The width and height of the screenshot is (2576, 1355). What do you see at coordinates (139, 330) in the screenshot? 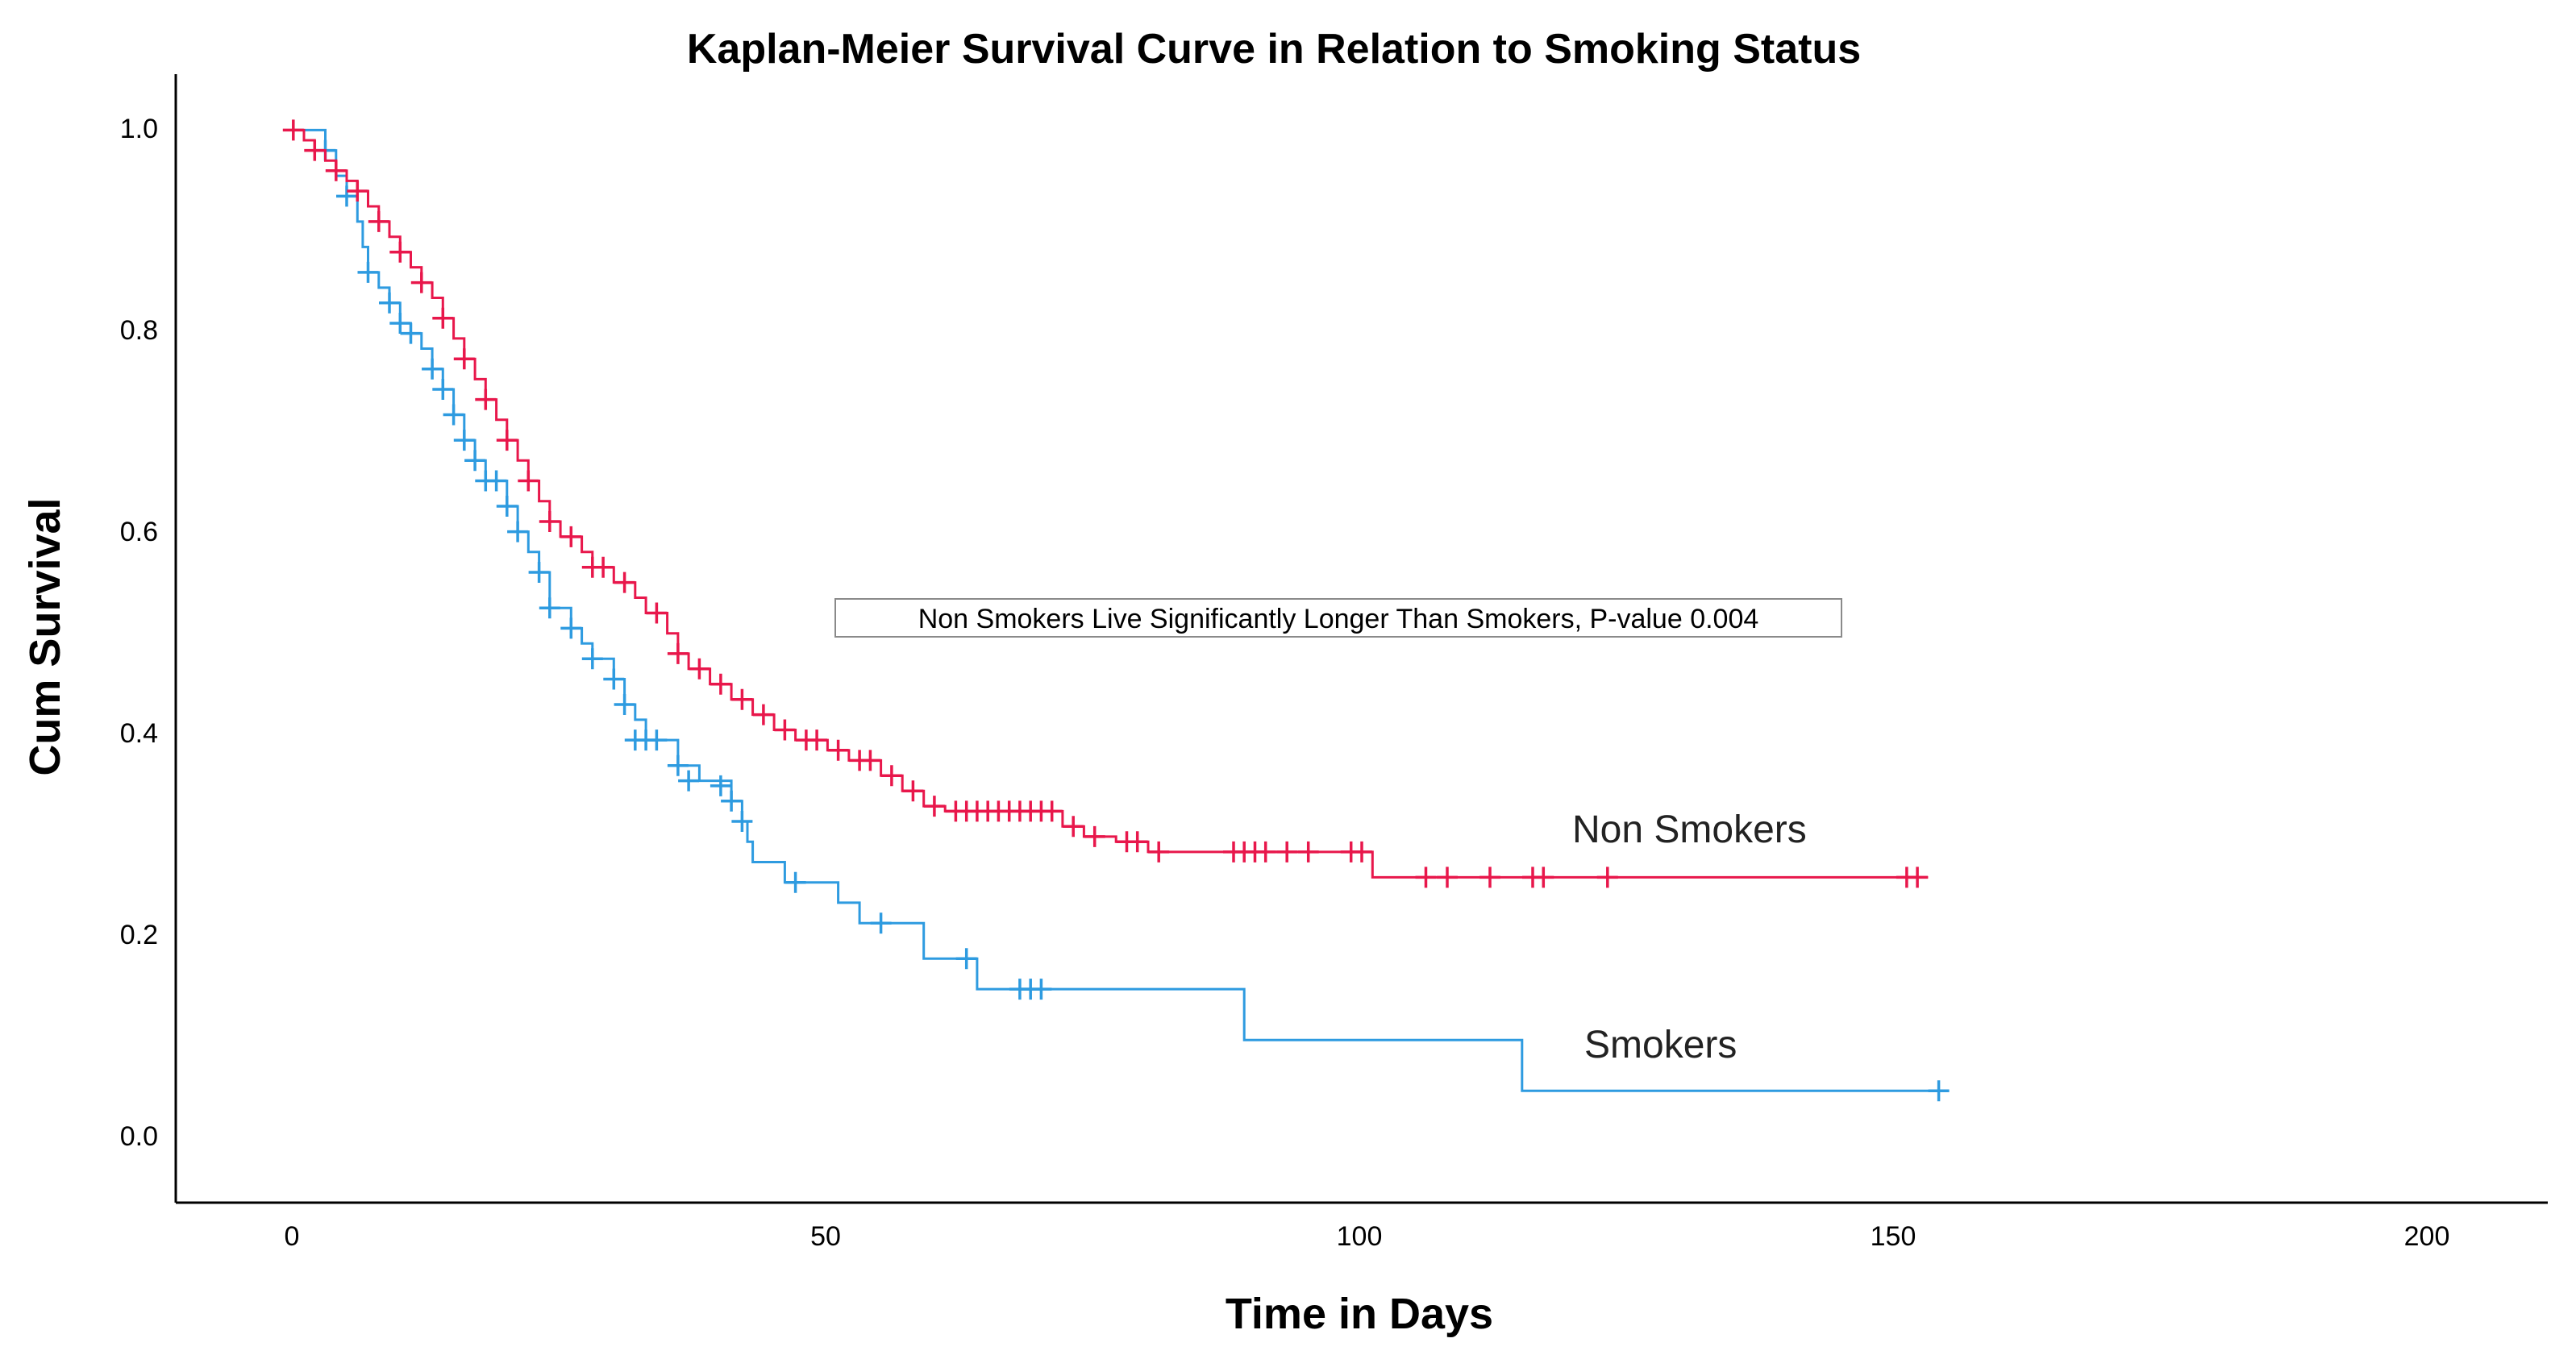
I see `y-tick-label: 0.8` at bounding box center [139, 330].